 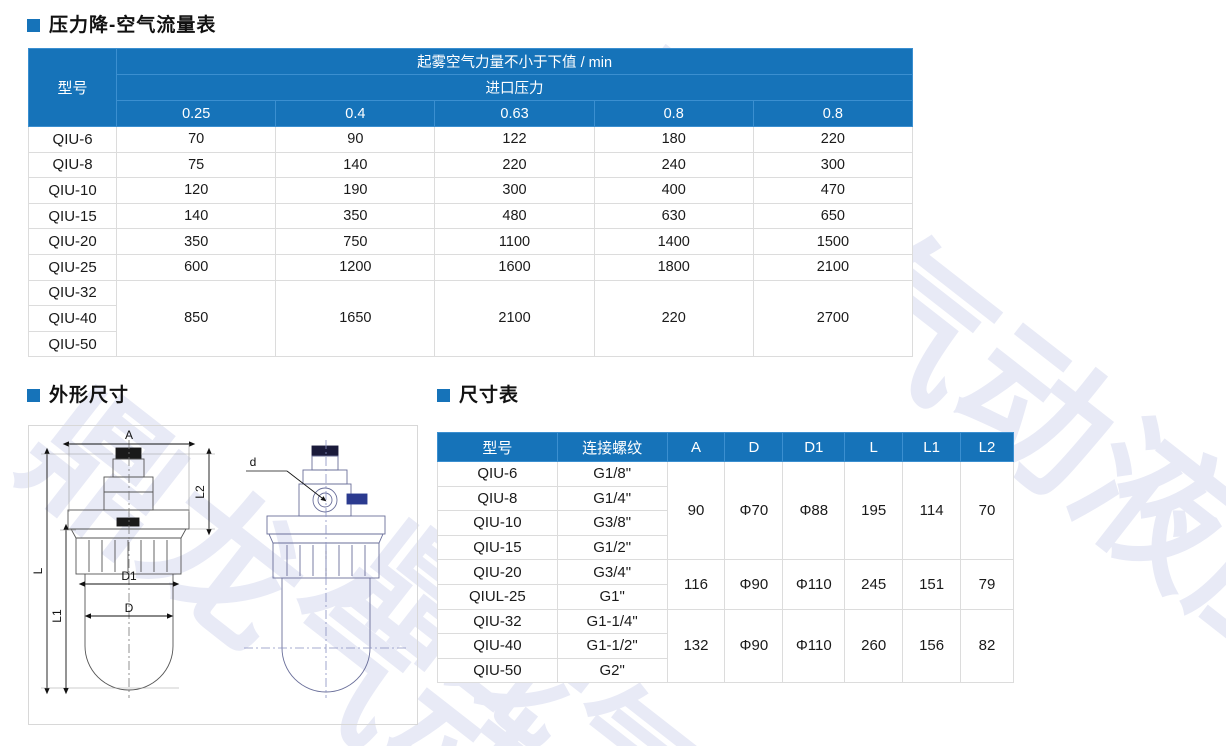 I want to click on cell-value: 240, so click(x=673, y=165).